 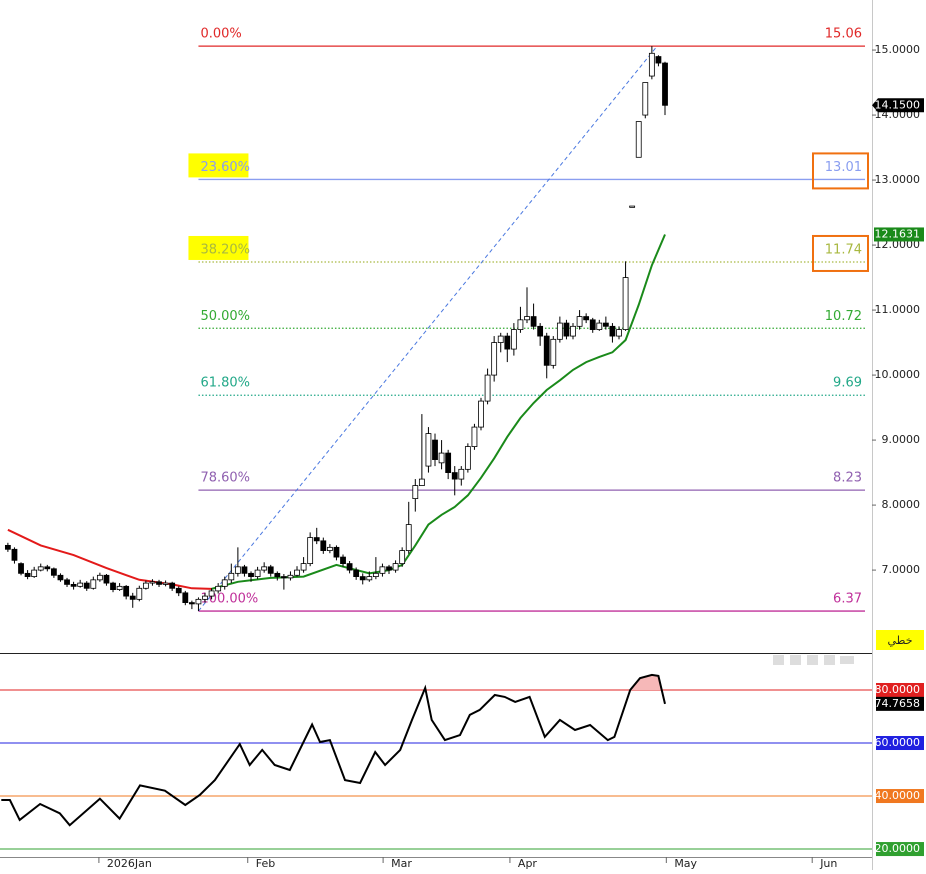 What do you see at coordinates (685, 863) in the screenshot?
I see `x-tick-label: May` at bounding box center [685, 863].